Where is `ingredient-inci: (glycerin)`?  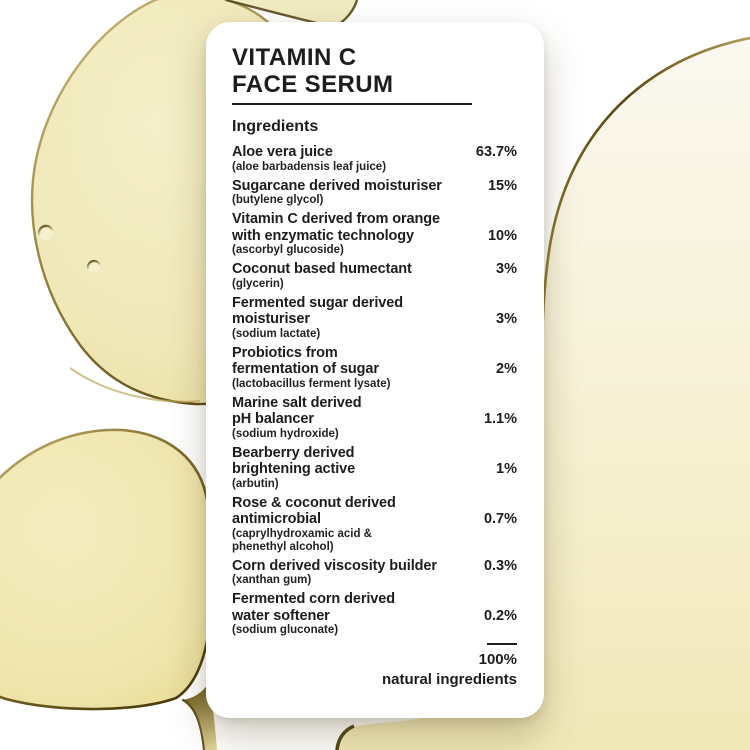 ingredient-inci: (glycerin) is located at coordinates (258, 283).